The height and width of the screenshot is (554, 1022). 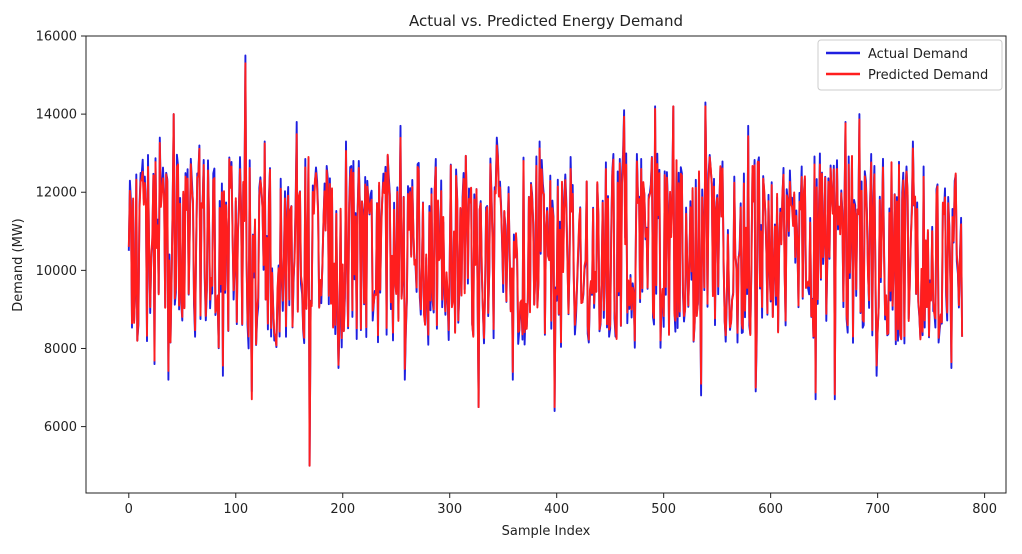 I want to click on x-tick-label: 500, so click(x=663, y=509).